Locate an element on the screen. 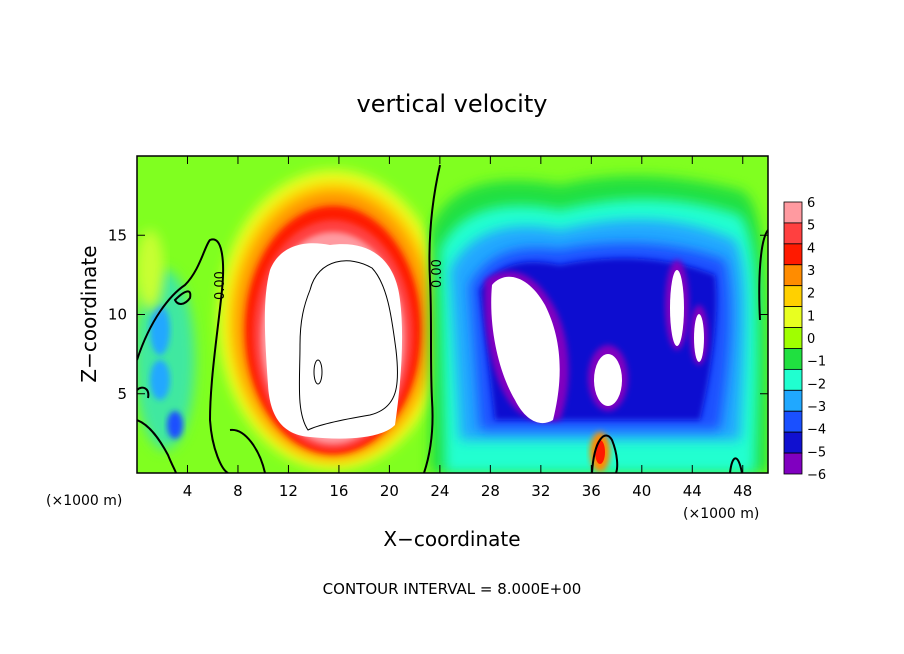  x-tick-label: 12 is located at coordinates (288, 491).